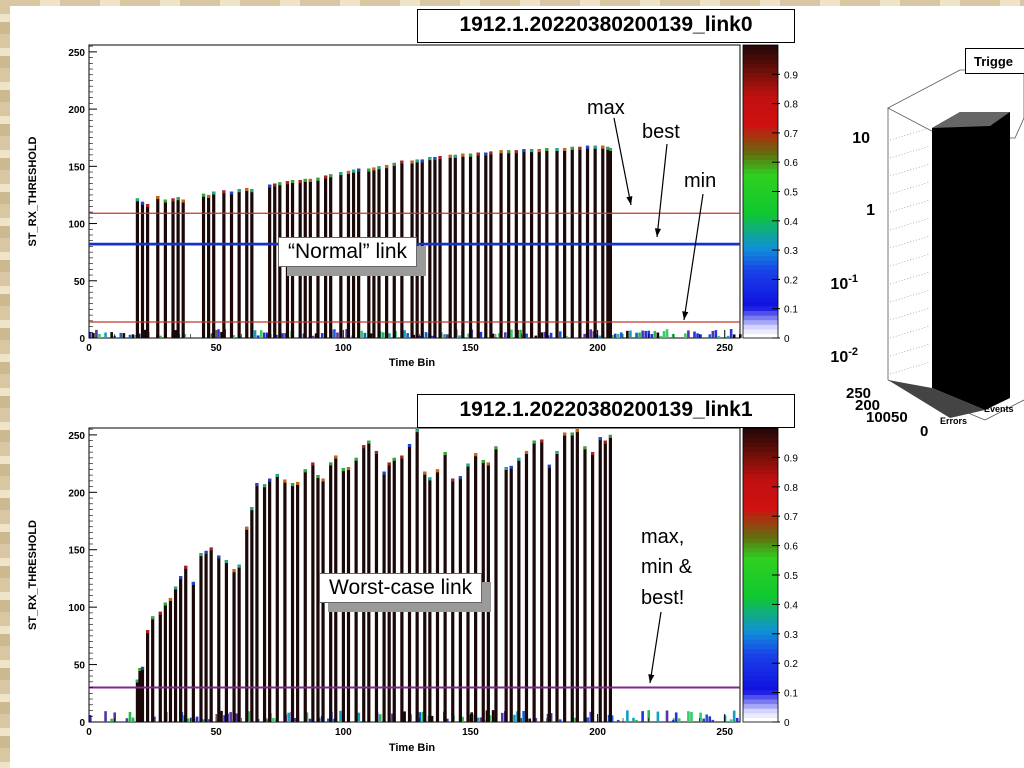 Image resolution: width=1024 pixels, height=768 pixels. I want to click on x-tick-label: 50, so click(217, 732).